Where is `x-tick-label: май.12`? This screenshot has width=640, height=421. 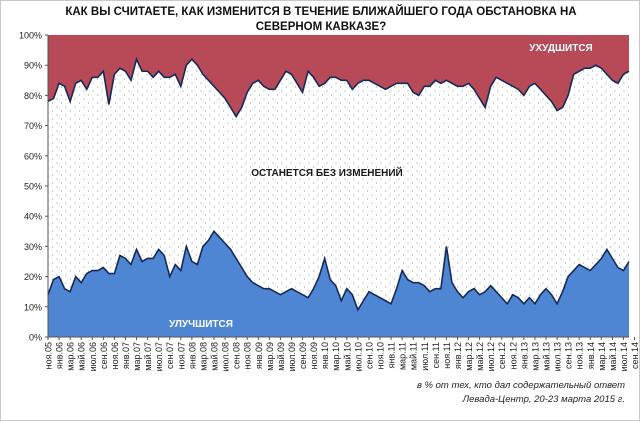 x-tick-label: май.12 is located at coordinates (480, 356).